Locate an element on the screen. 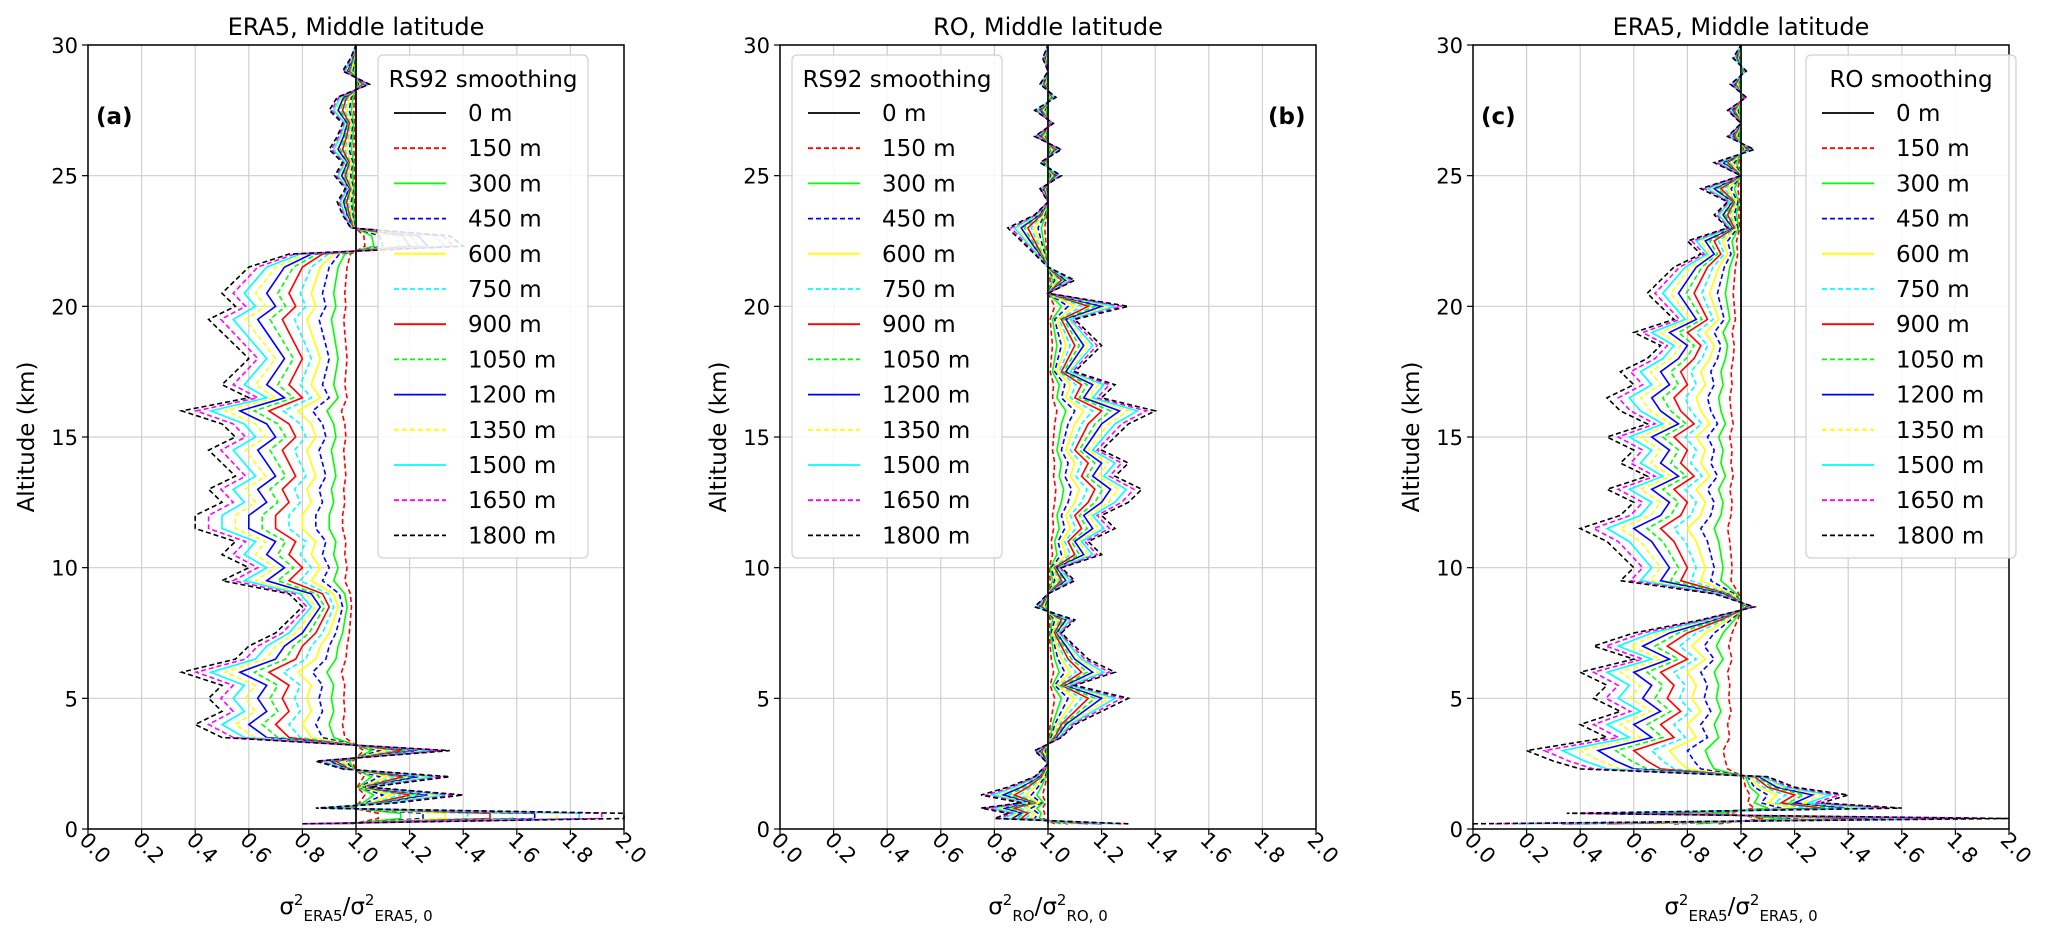 The image size is (2067, 937). y-axis-label-c: Altitude (km) is located at coordinates (1412, 437).